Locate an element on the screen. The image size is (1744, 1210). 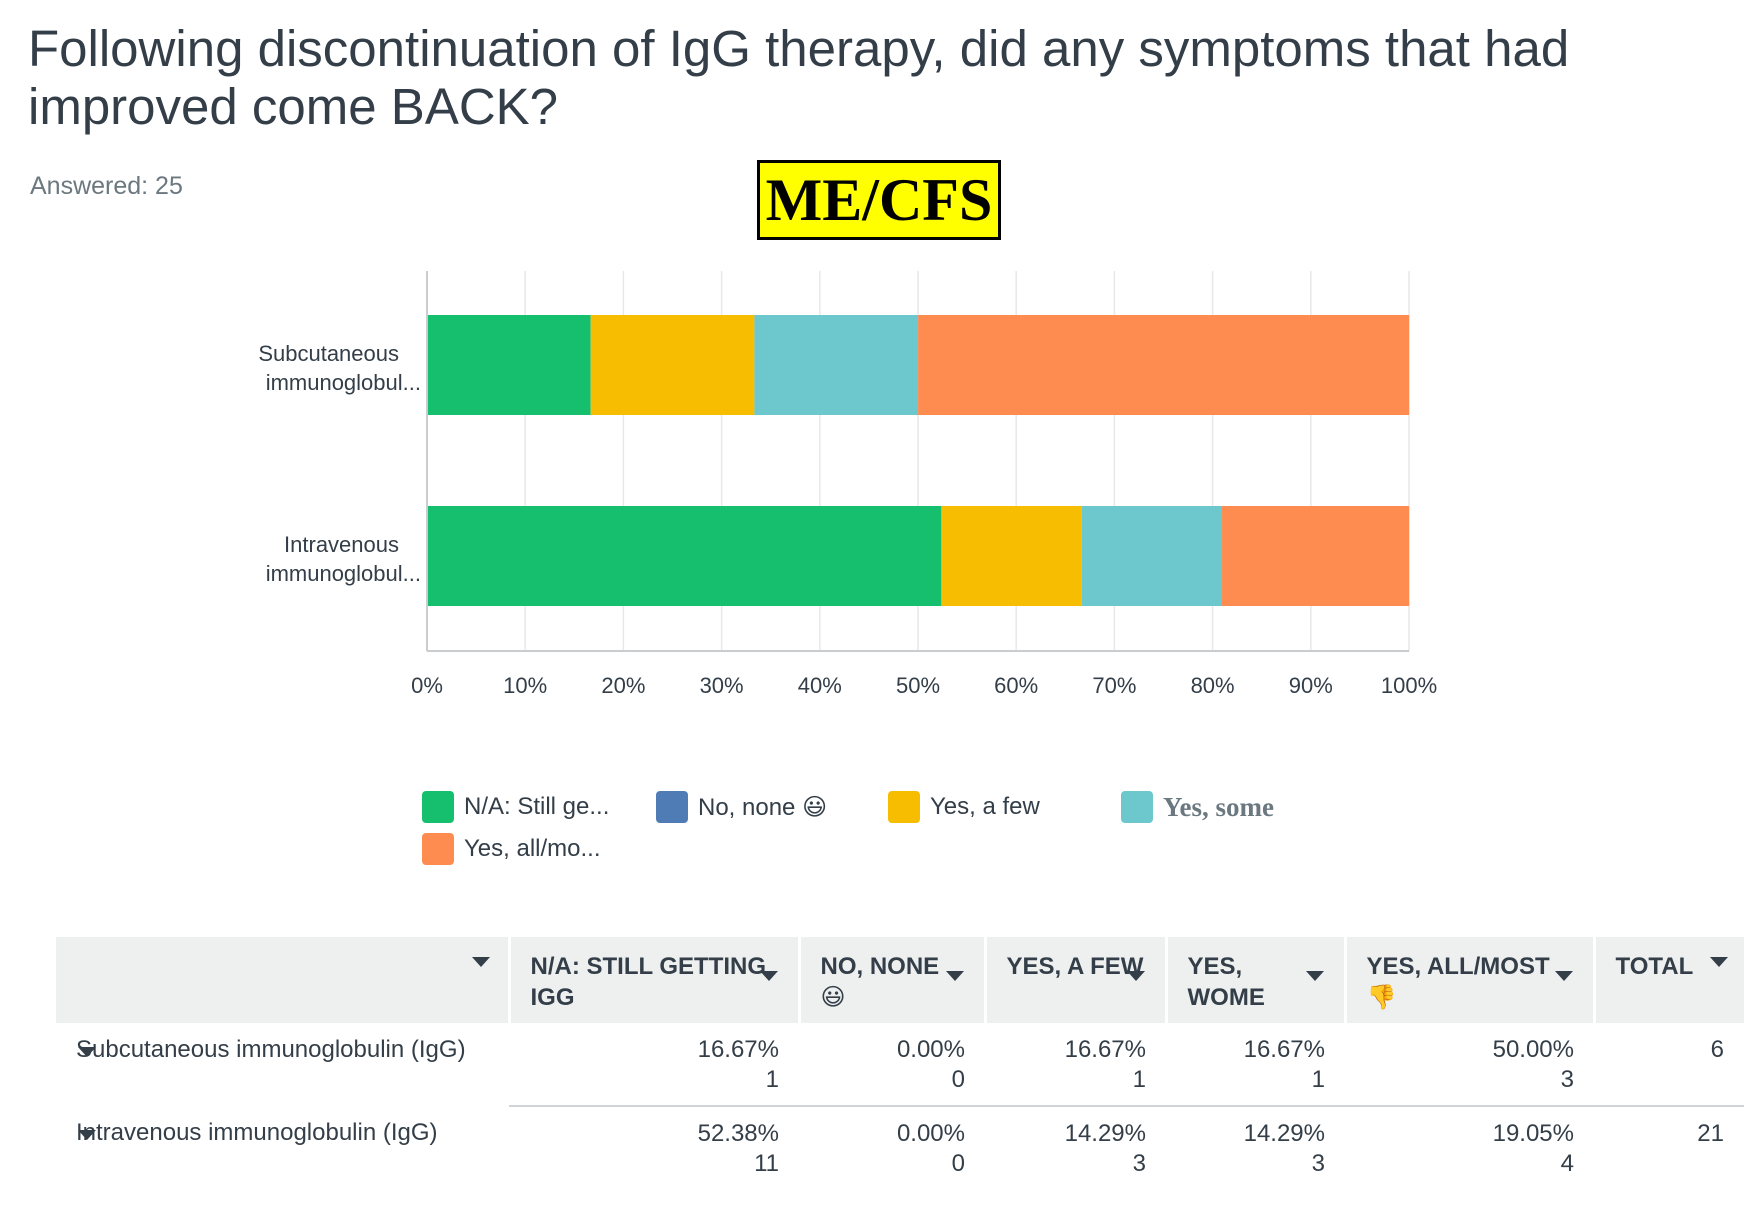
legend-swatch-none is located at coordinates (672, 807).